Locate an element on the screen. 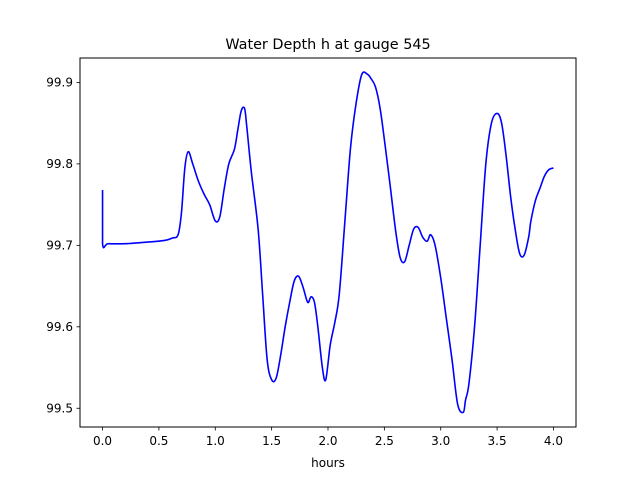  x-tick-label: 2.5 is located at coordinates (384, 441).